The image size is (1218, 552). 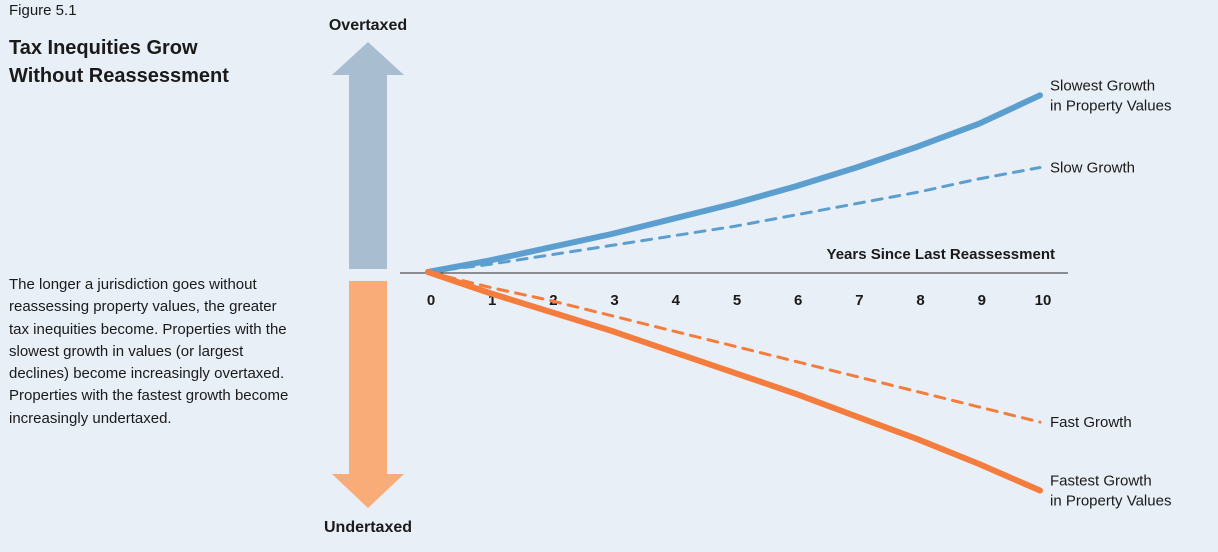 What do you see at coordinates (368, 155) in the screenshot?
I see `overtaxed-arrow-icon` at bounding box center [368, 155].